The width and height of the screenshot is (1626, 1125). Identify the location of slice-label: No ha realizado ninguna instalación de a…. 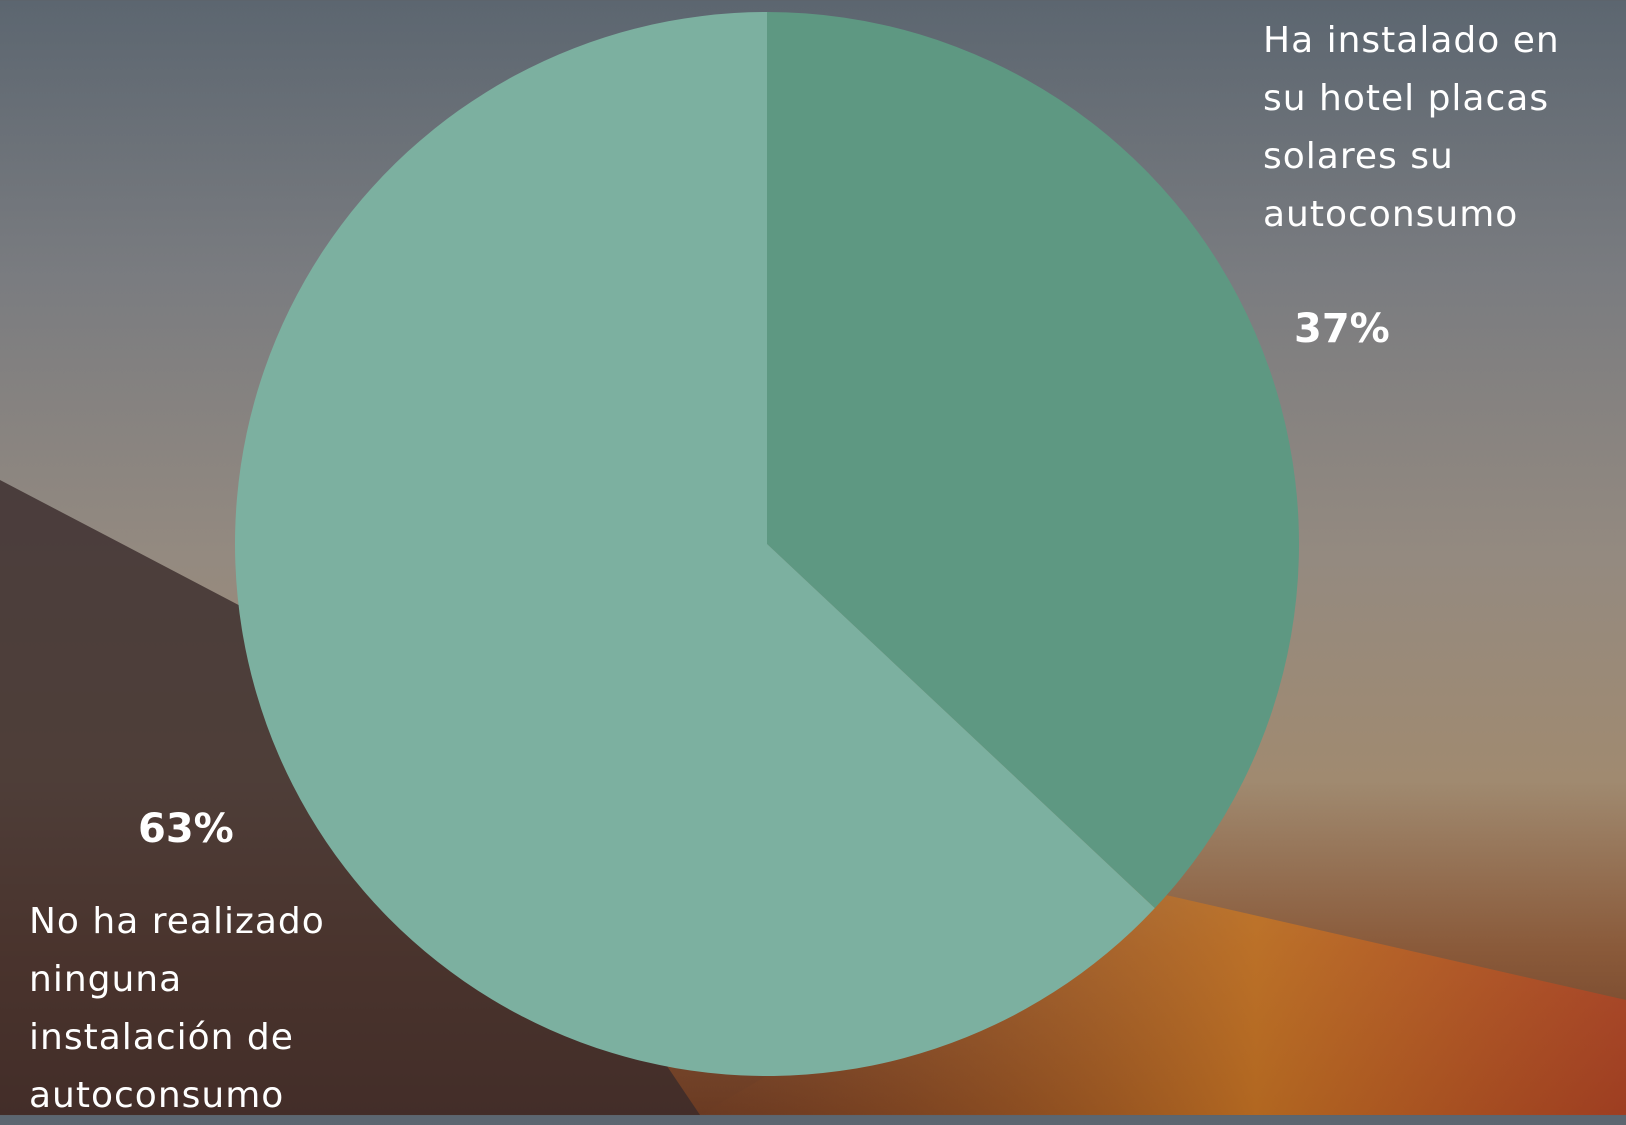
(177, 1008).